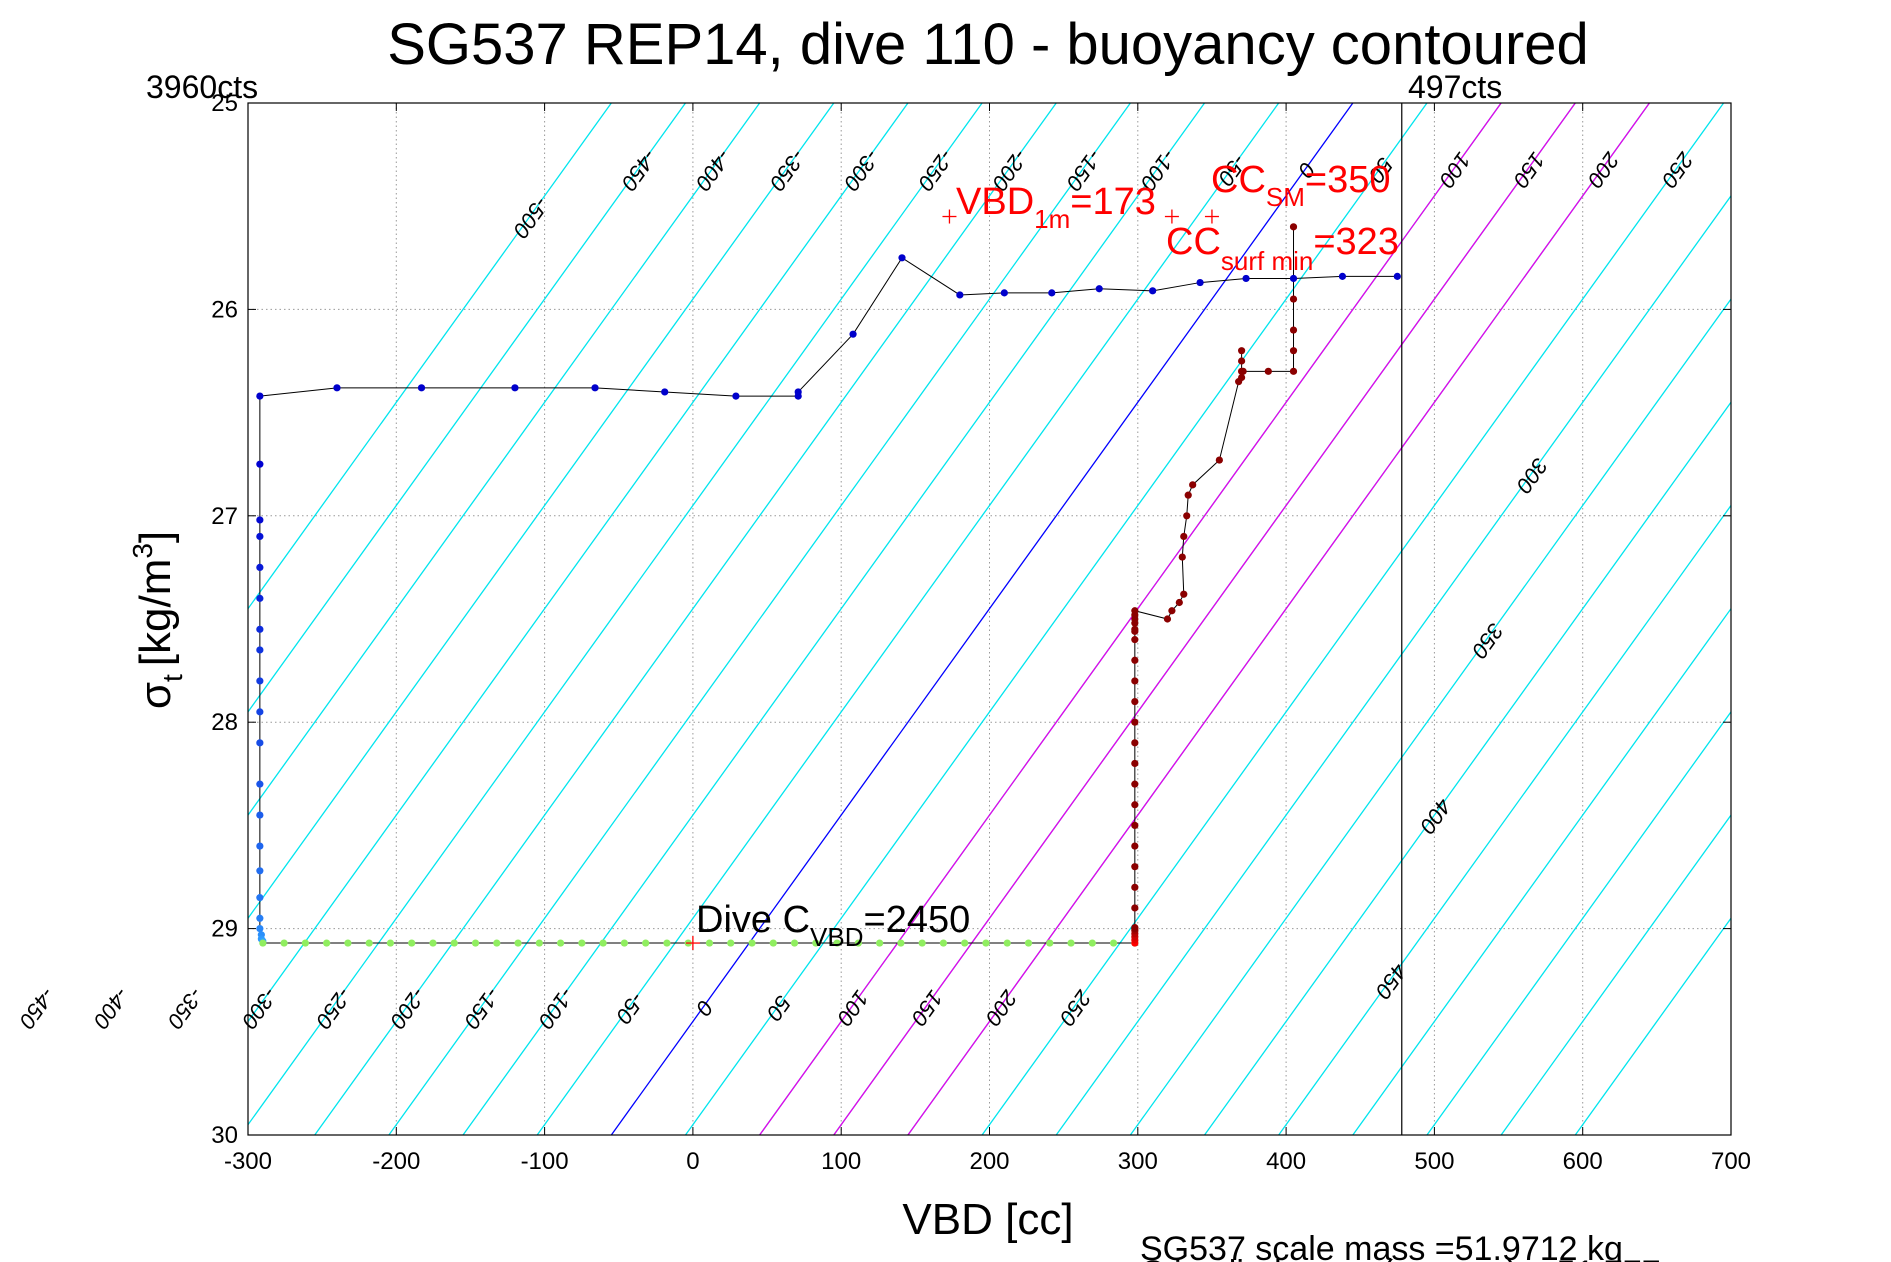  I want to click on contour-label-bottom: 200, so click(1001, 1008).